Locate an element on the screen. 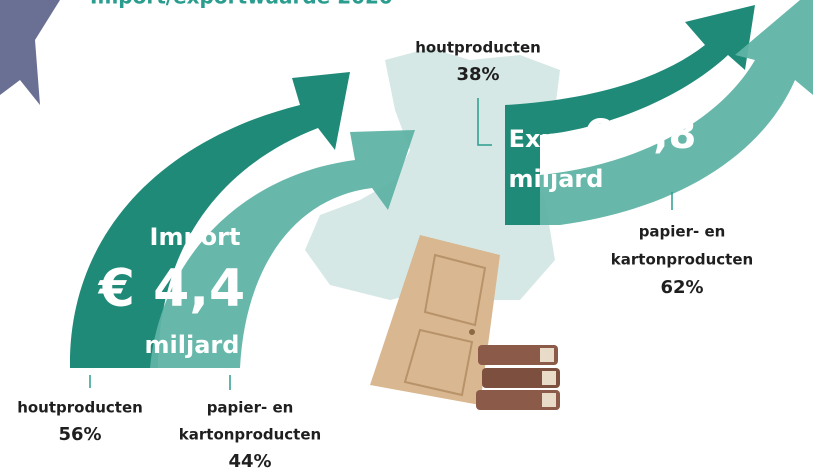 This screenshot has width=813, height=474. part-share: 62% is located at coordinates (681, 287).